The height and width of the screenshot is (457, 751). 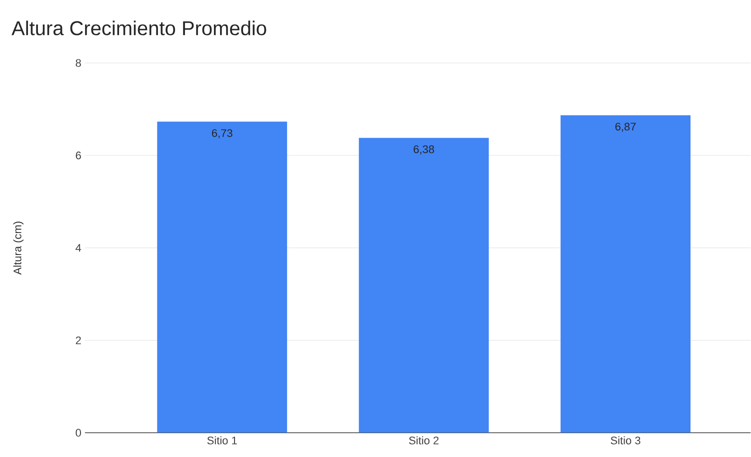 What do you see at coordinates (625, 440) in the screenshot?
I see `x-tick-label: Sitio 3` at bounding box center [625, 440].